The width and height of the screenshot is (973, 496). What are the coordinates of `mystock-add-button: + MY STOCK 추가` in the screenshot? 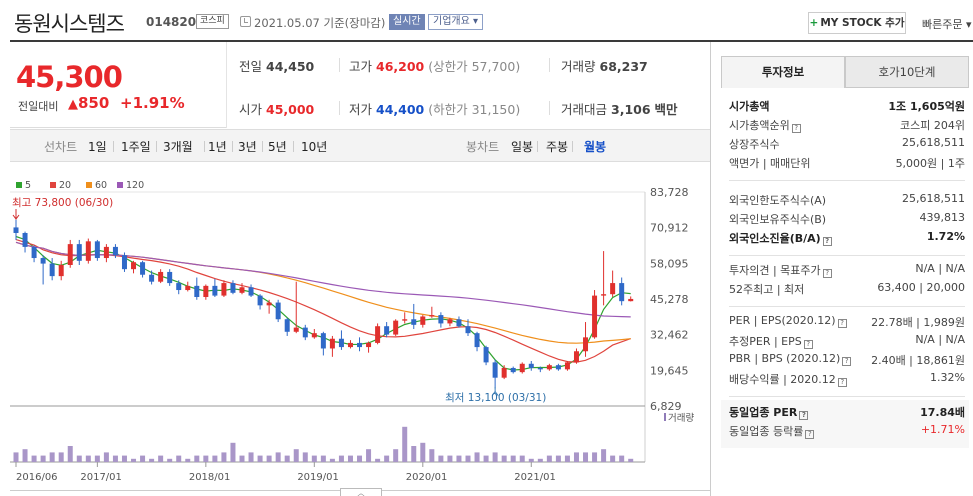 It's located at (857, 23).